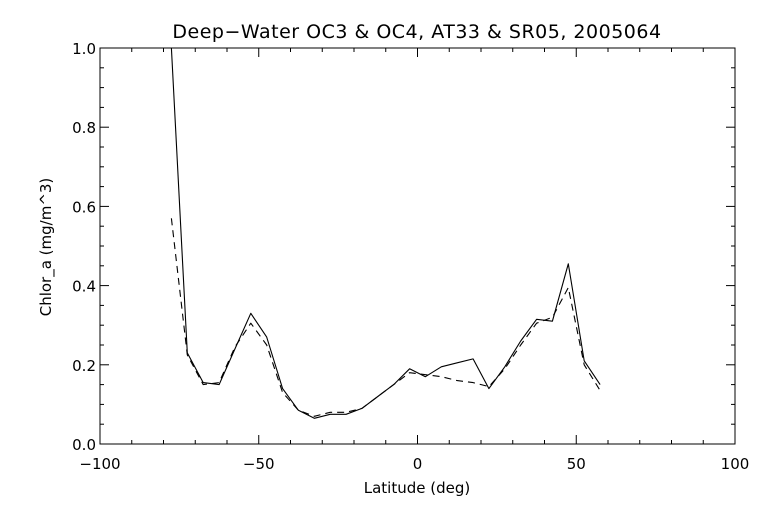 The height and width of the screenshot is (512, 768). I want to click on x-tick-label: 50, so click(576, 464).